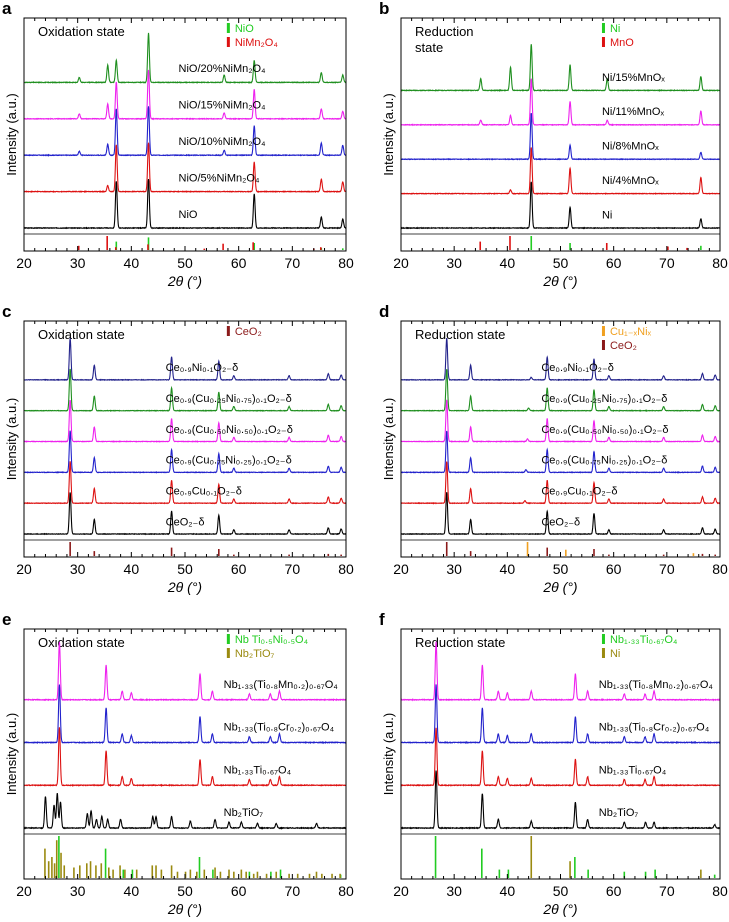 This screenshot has width=729, height=922. I want to click on series-label: NiO/15%NiMn₂O₄, so click(223, 106).